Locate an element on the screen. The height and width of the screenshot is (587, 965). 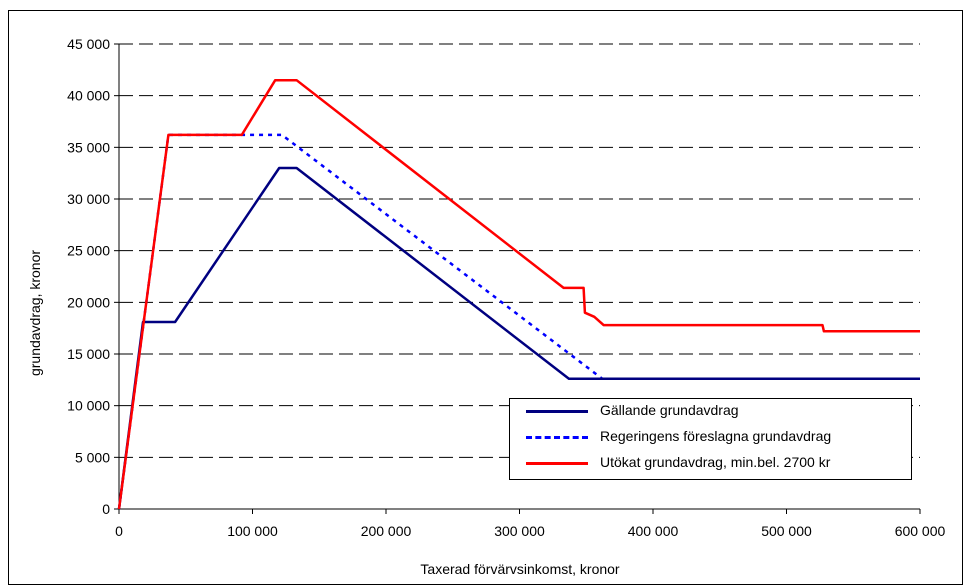
y-tick-label: 0 is located at coordinates (106, 509).